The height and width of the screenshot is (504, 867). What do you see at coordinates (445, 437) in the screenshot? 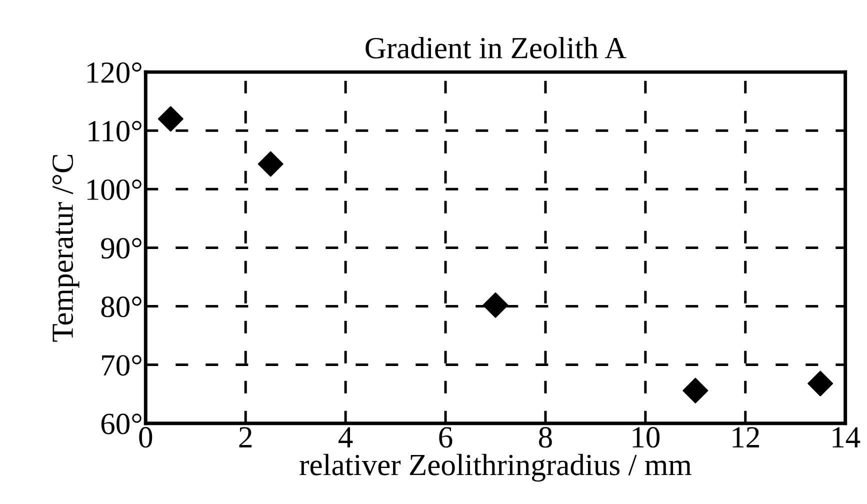
I see `x-tick-label: 6` at bounding box center [445, 437].